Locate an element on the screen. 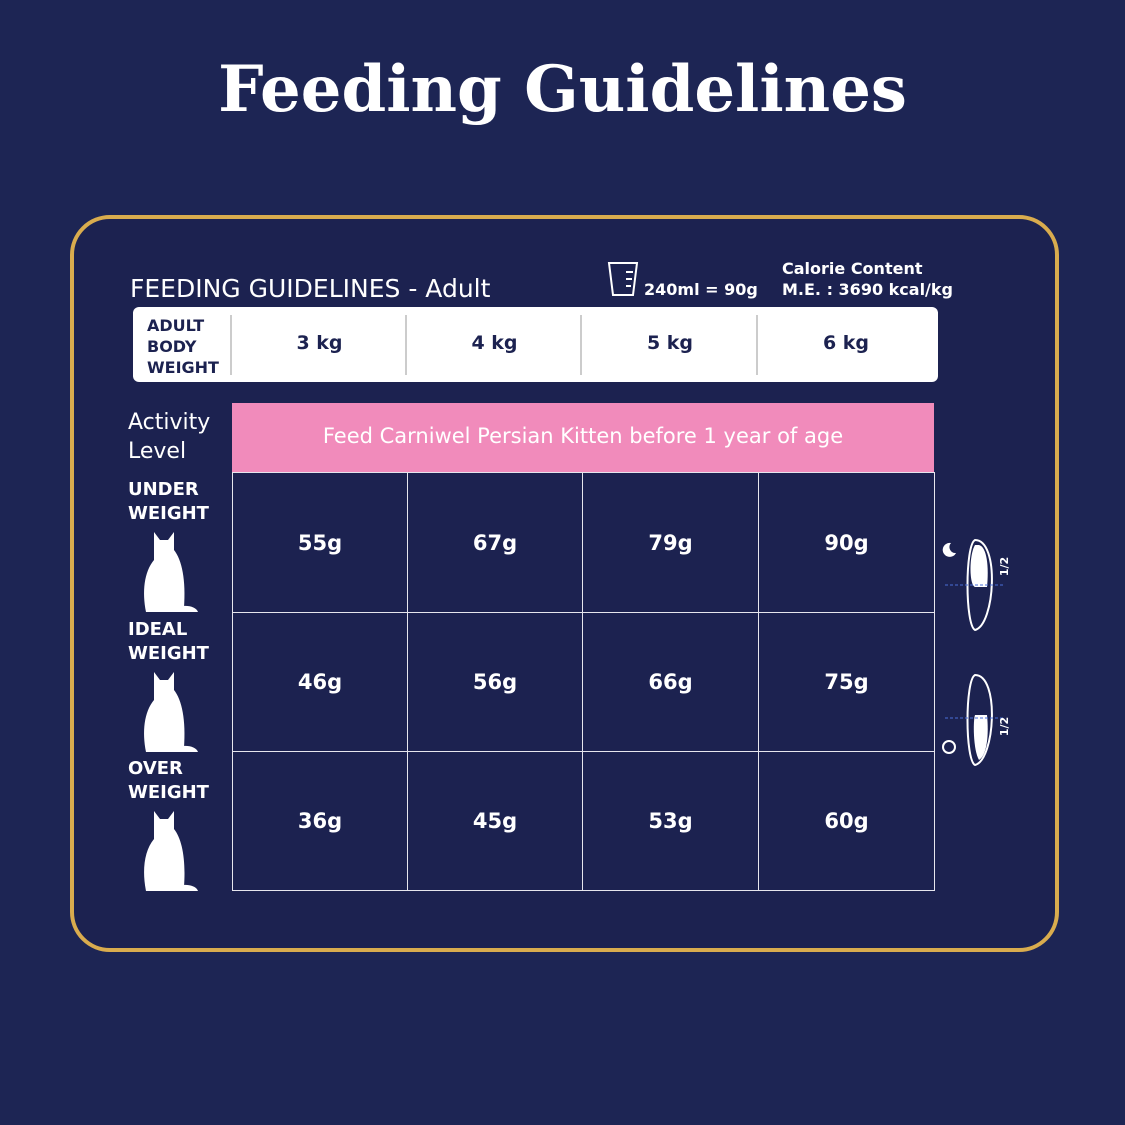  row-label: IDEAL WEIGHT is located at coordinates (168, 642).